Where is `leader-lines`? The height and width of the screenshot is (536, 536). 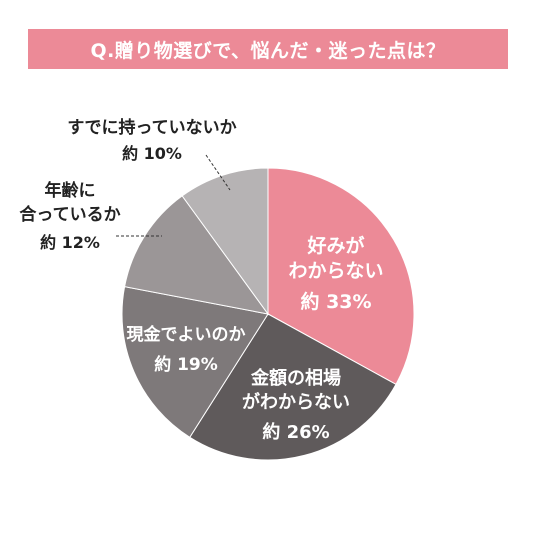 leader-lines is located at coordinates (173, 195).